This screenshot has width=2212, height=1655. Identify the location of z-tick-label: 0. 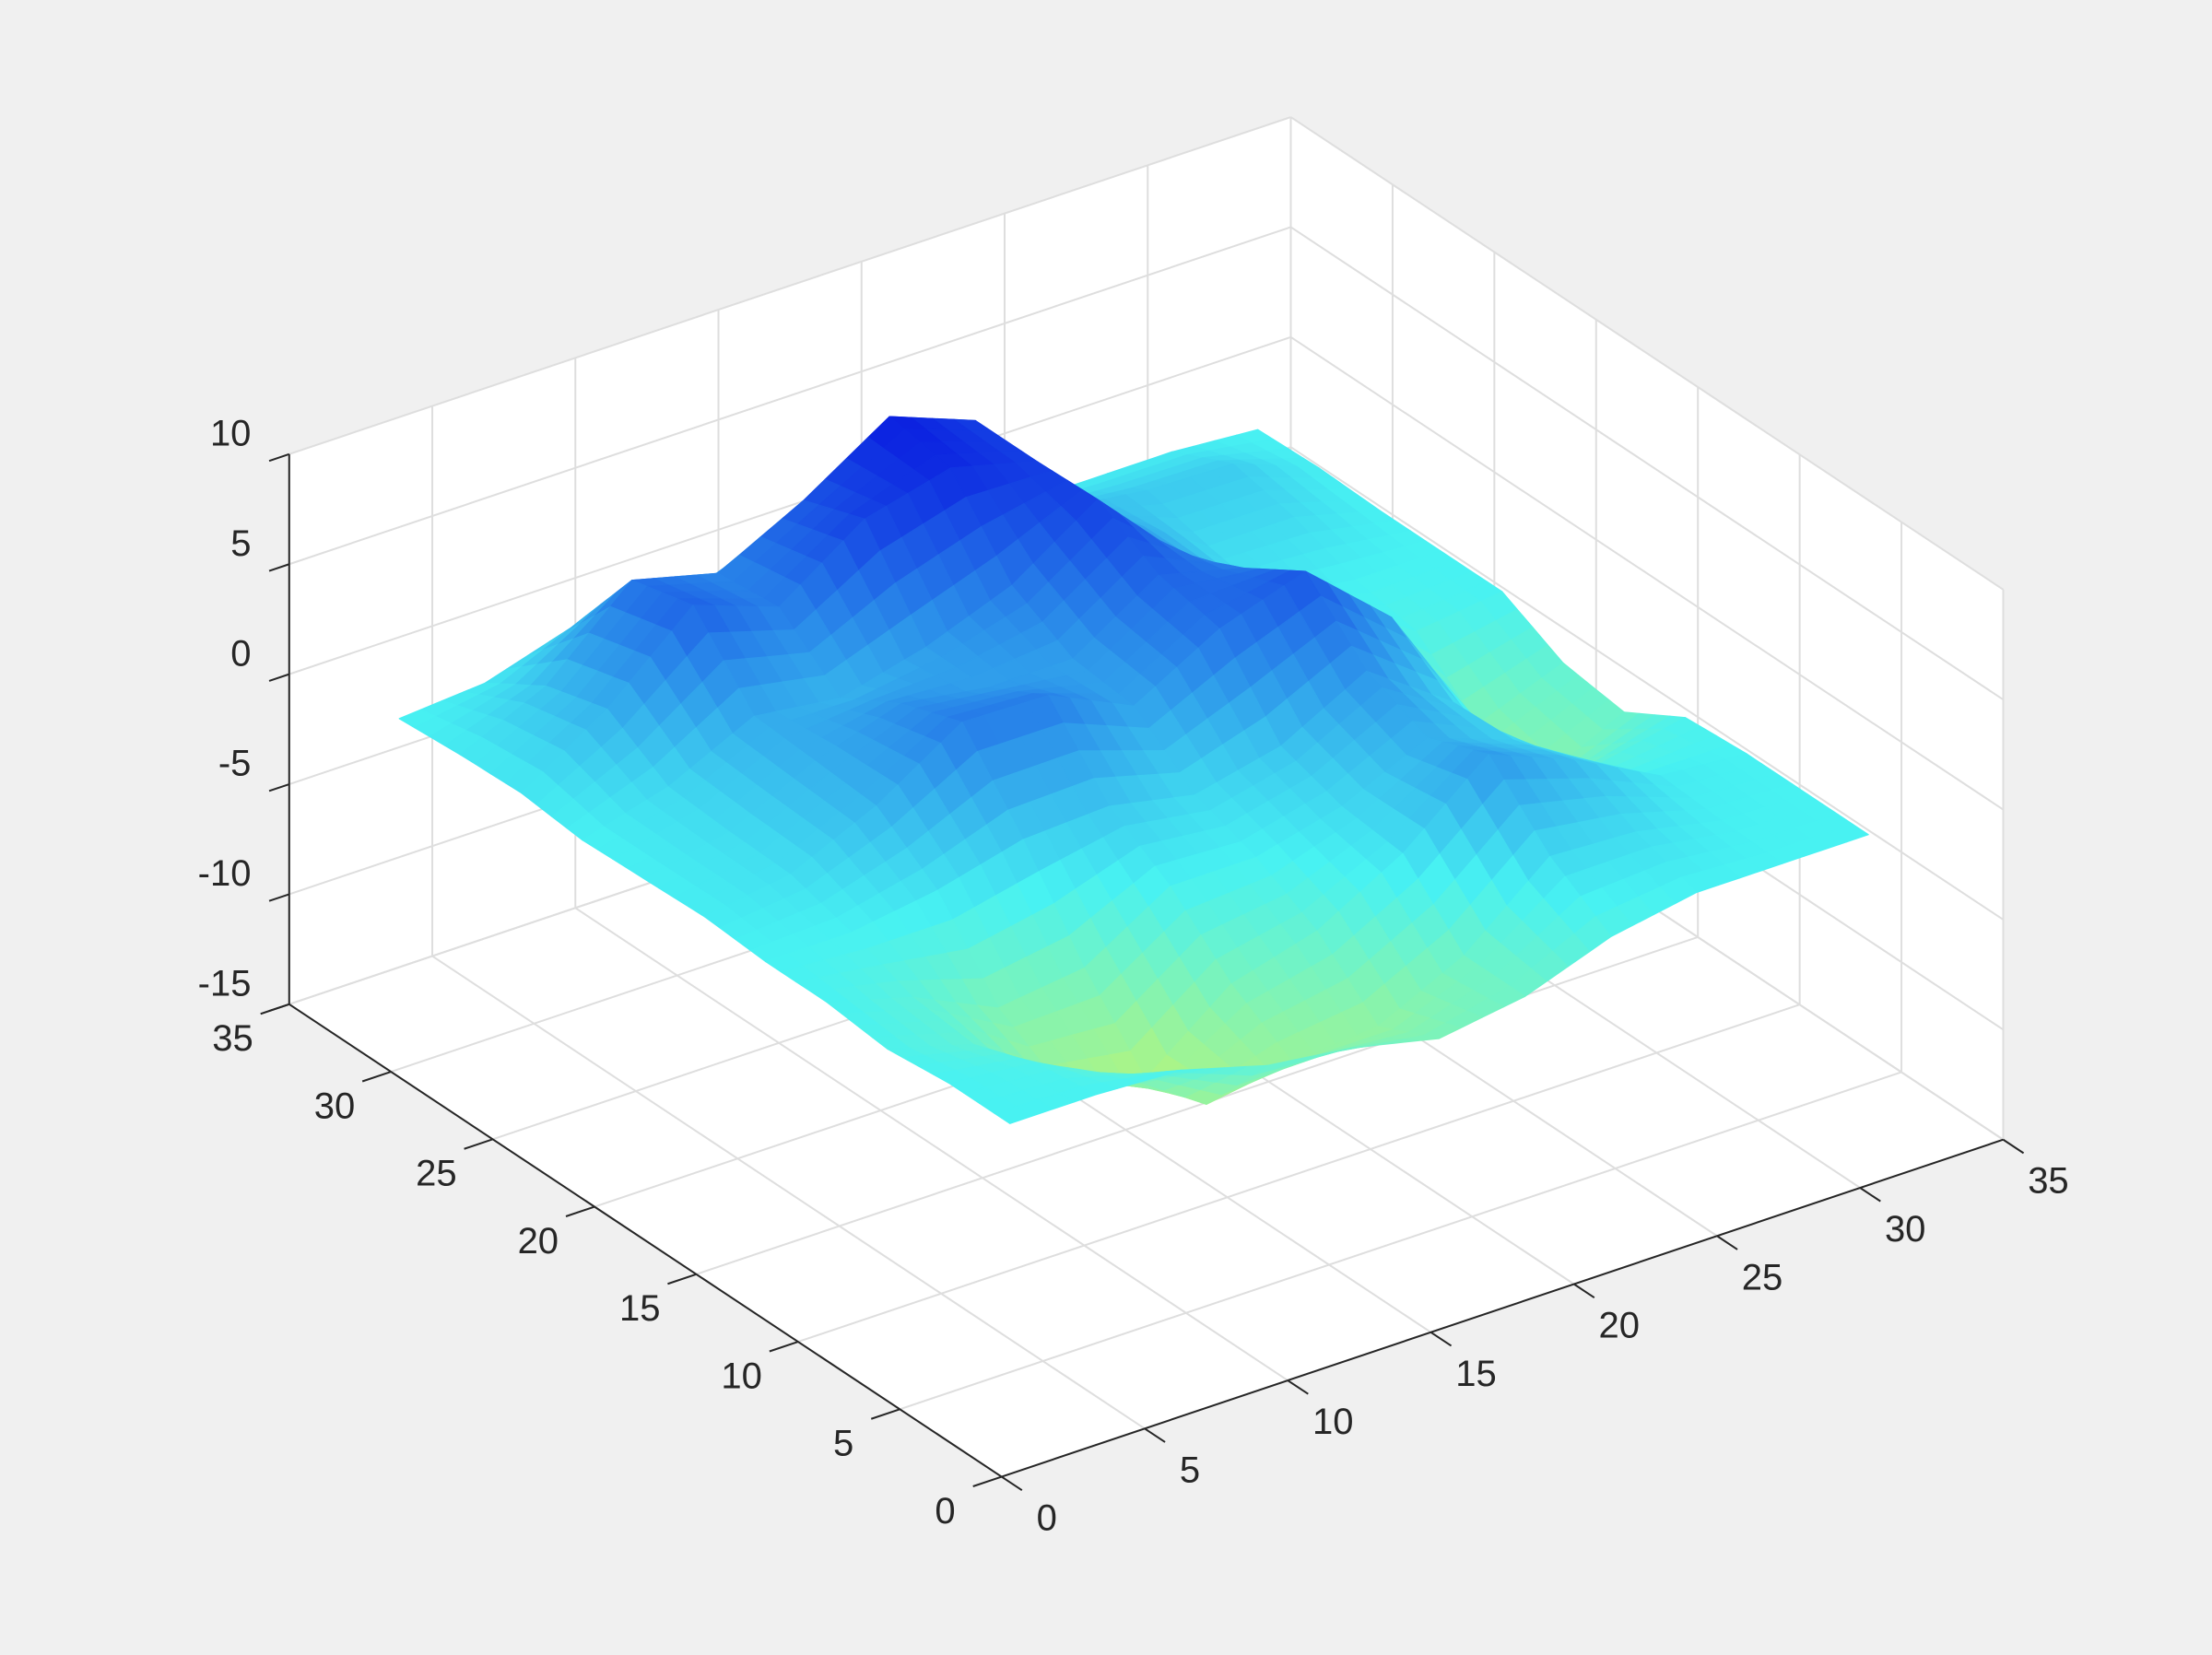
(240, 653).